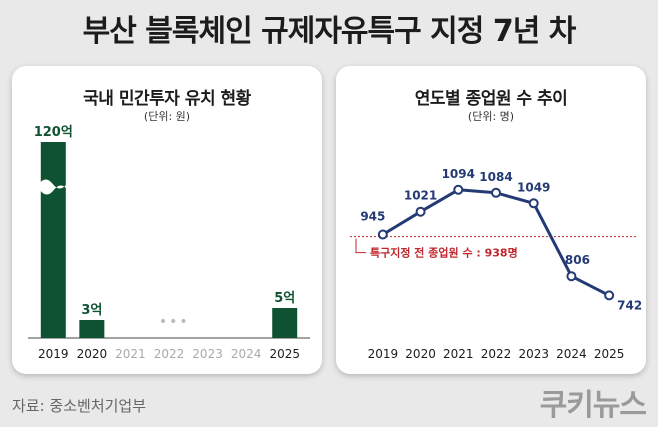 The image size is (658, 427). I want to click on bar-2025, so click(285, 323).